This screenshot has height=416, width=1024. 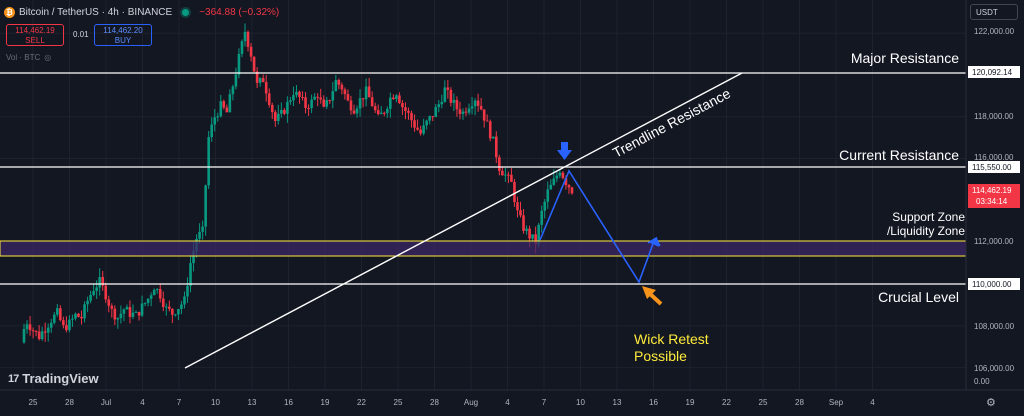 What do you see at coordinates (288, 402) in the screenshot?
I see `time-tick: 16` at bounding box center [288, 402].